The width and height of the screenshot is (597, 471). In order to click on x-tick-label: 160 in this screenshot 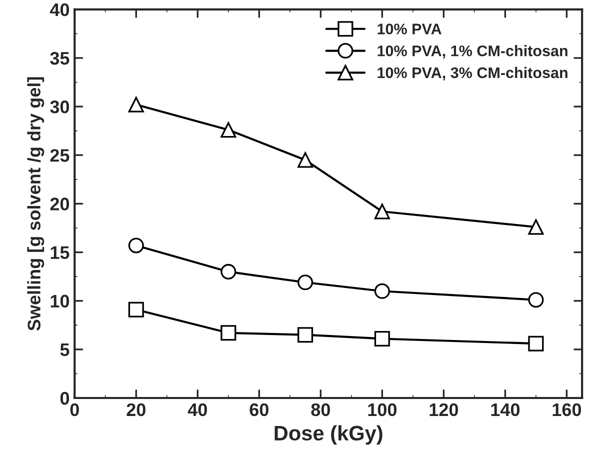, I will do `click(567, 409)`.